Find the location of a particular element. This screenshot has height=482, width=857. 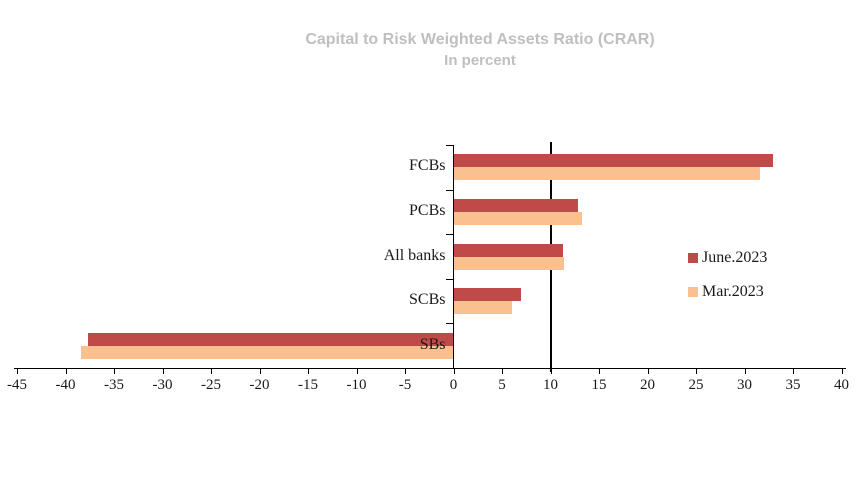

legend-item-mar: Mar.2023 is located at coordinates (726, 292).